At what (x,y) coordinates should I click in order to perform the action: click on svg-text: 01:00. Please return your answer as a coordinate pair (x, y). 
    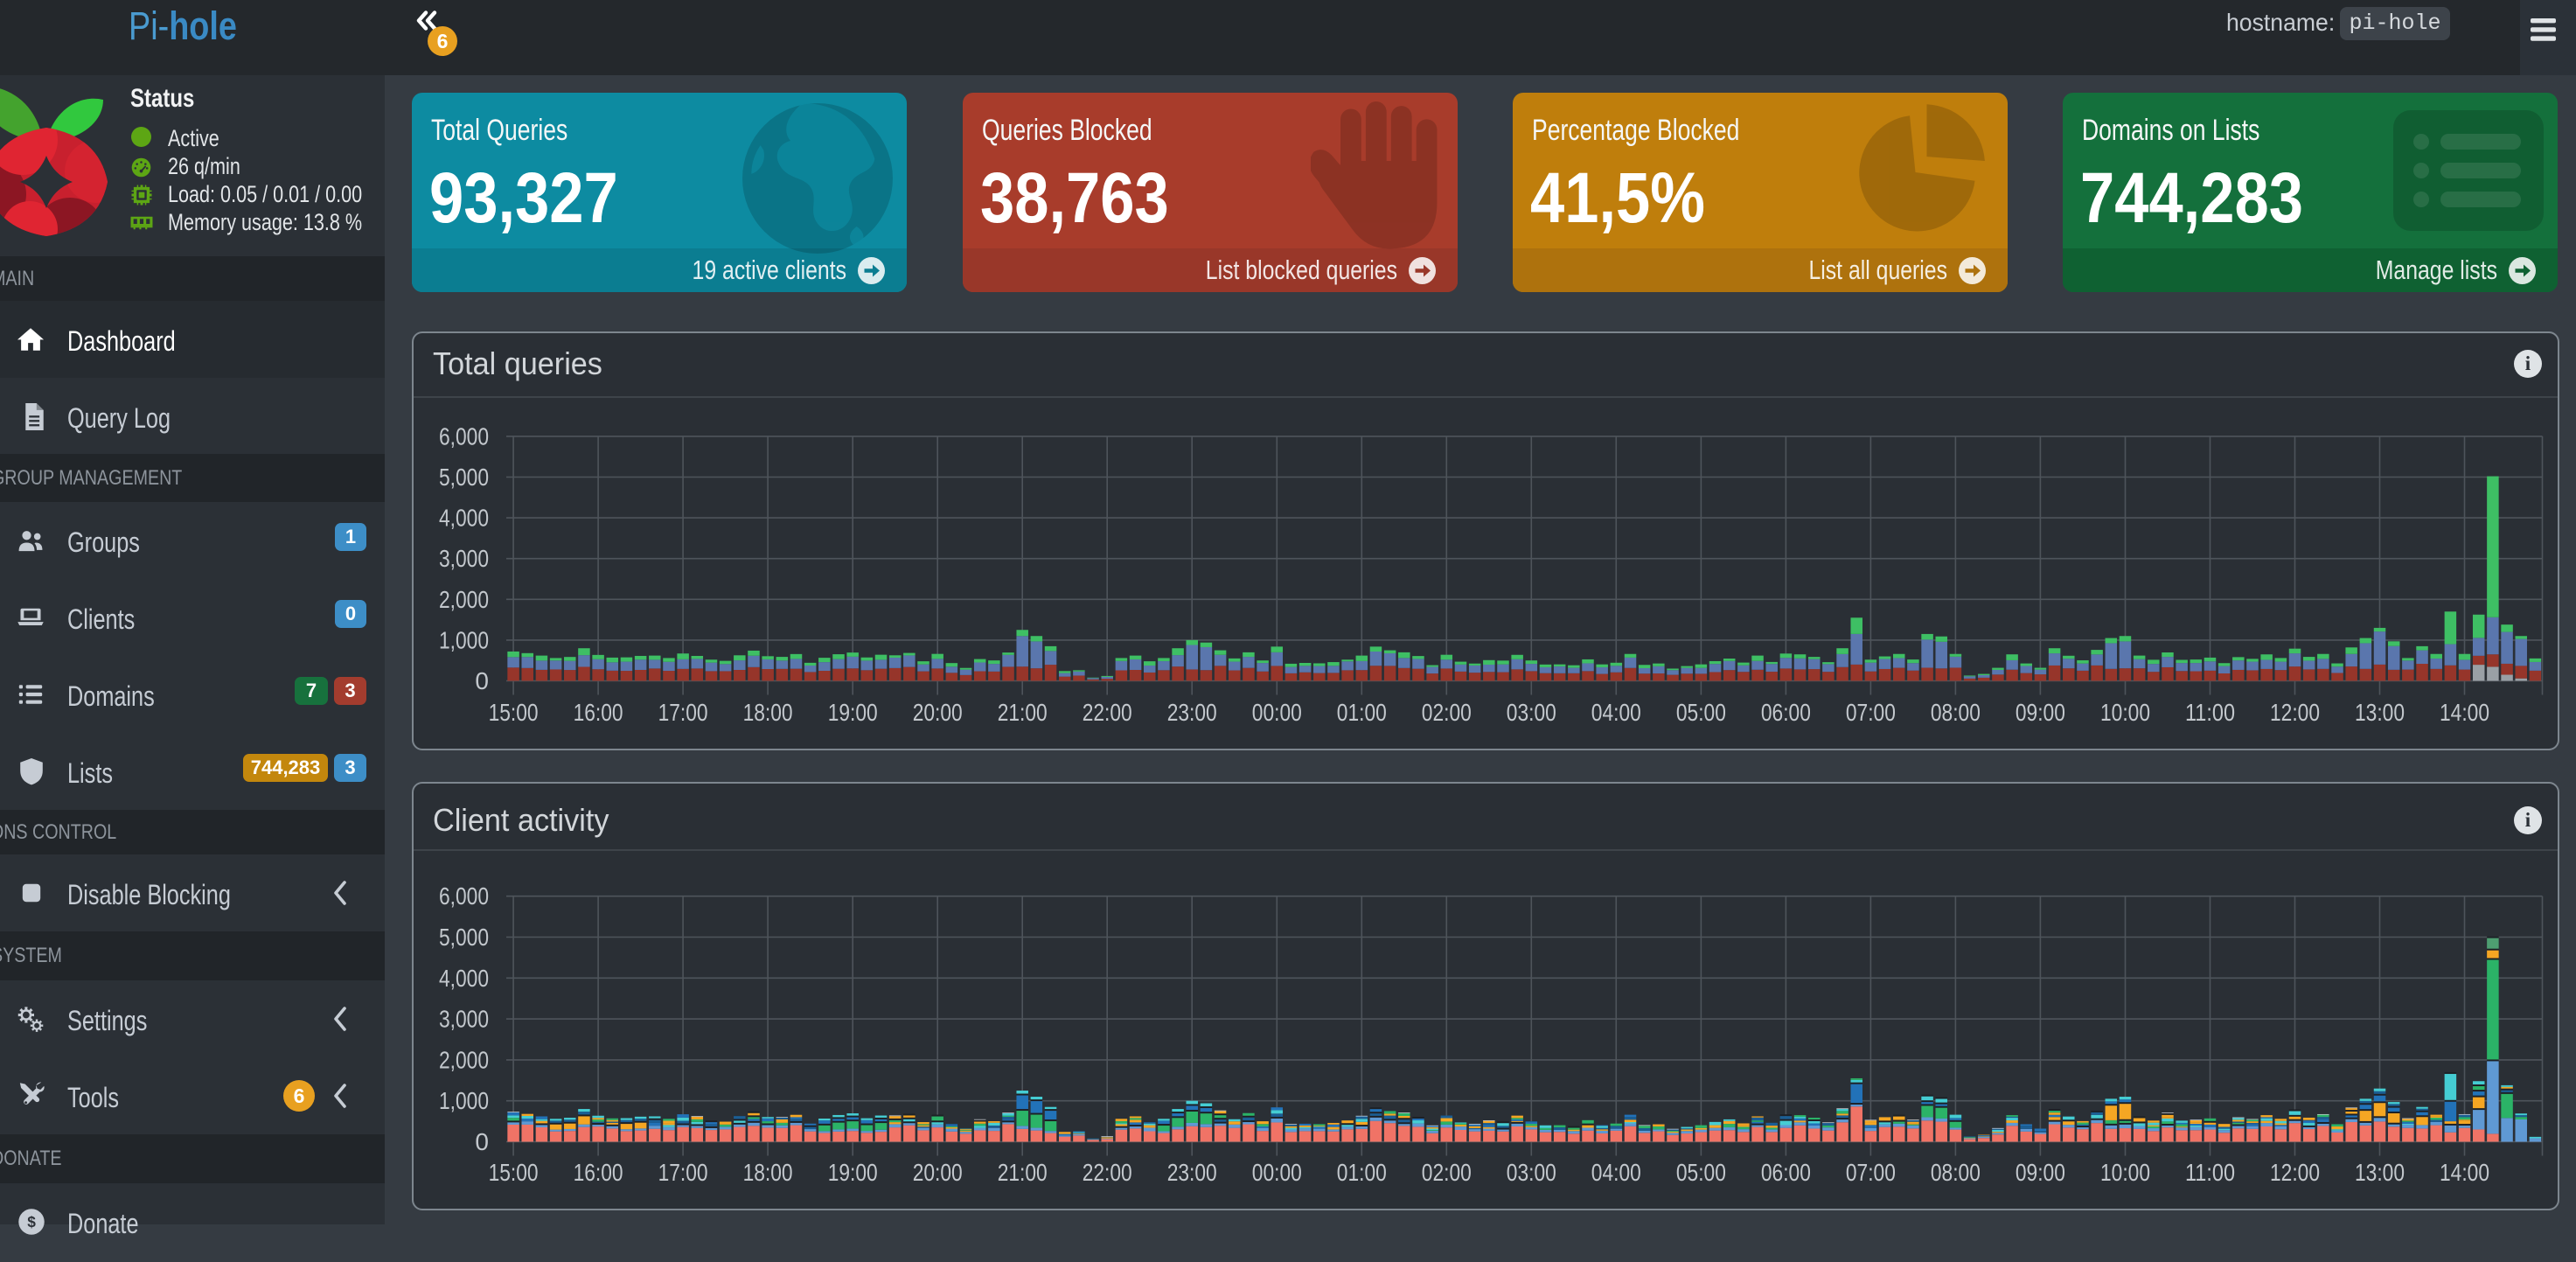
    Looking at the image, I should click on (1362, 1172).